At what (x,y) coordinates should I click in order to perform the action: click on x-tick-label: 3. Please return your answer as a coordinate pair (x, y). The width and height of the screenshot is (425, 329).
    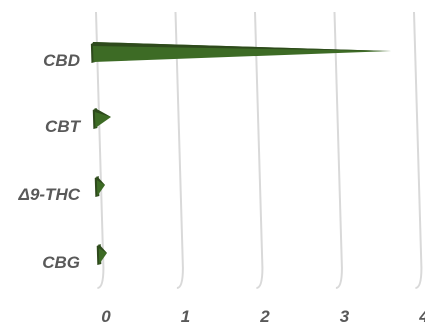
    Looking at the image, I should click on (345, 316).